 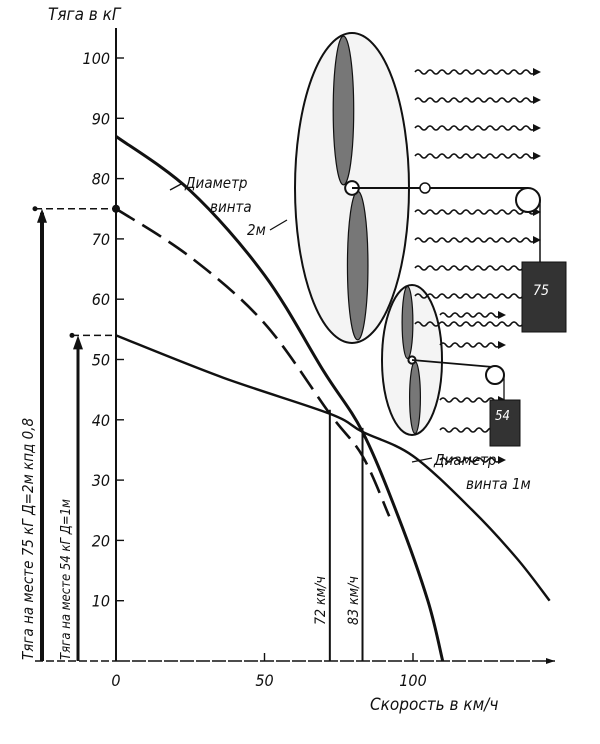 What do you see at coordinates (101, 360) in the screenshot?
I see `y-tick-label: 50` at bounding box center [101, 360].